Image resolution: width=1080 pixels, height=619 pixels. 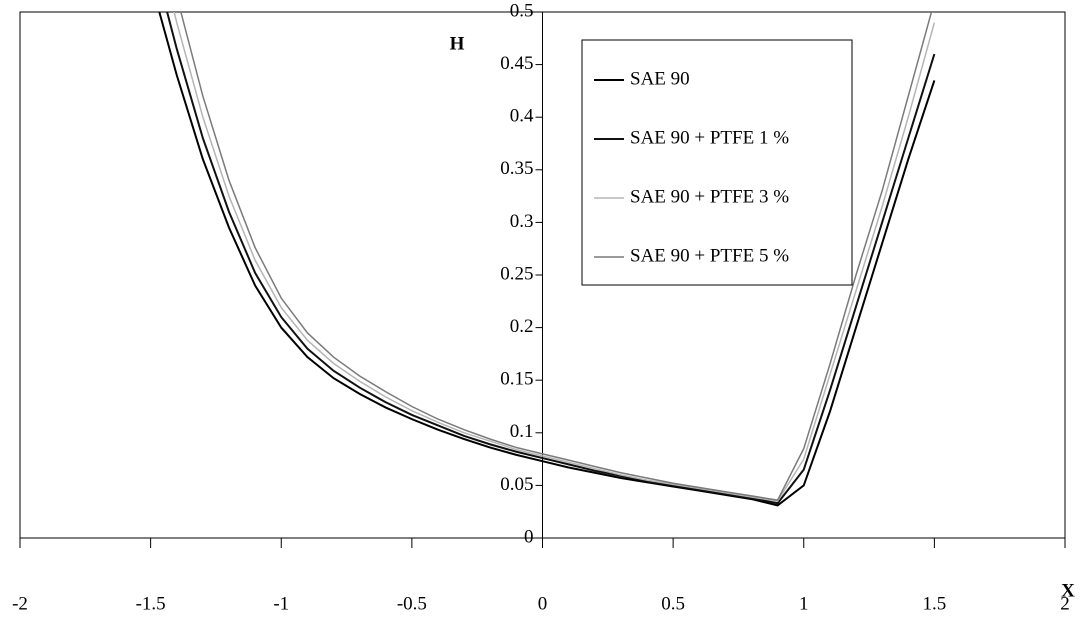 I want to click on x-tick-label: 2, so click(x=1065, y=603).